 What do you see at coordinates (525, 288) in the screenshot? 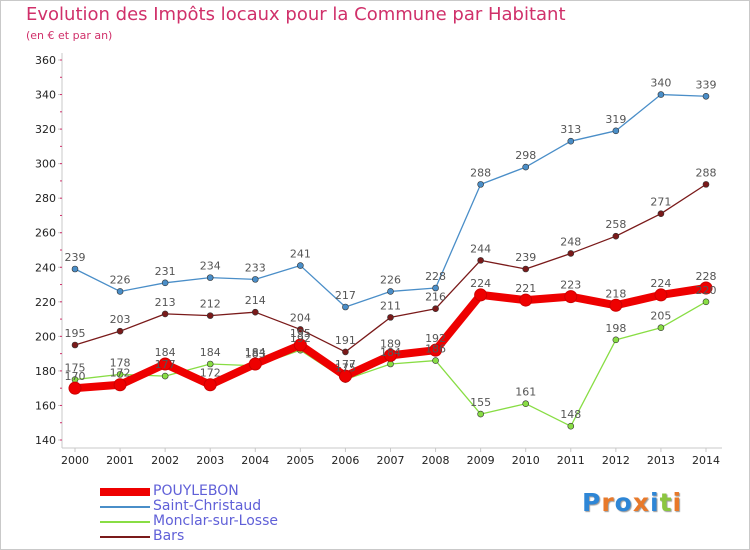
I see `data-label-pouylebon: 221` at bounding box center [525, 288].